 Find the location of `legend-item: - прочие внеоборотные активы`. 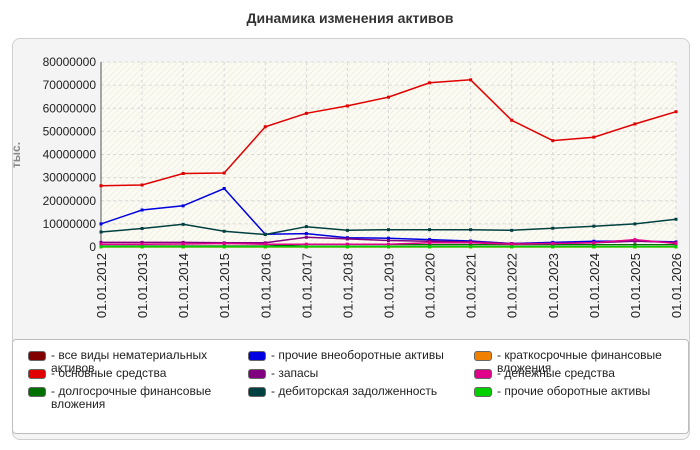

legend-item: - прочие внеоборотные активы is located at coordinates (355, 355).